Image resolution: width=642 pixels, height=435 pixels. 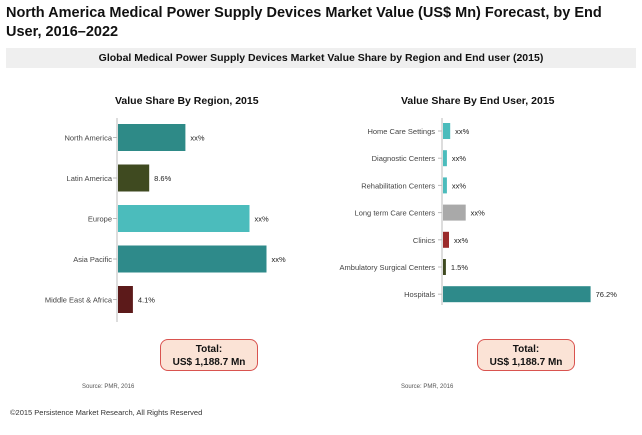 I want to click on enduser-bar-home-care-settings, so click(x=447, y=131).